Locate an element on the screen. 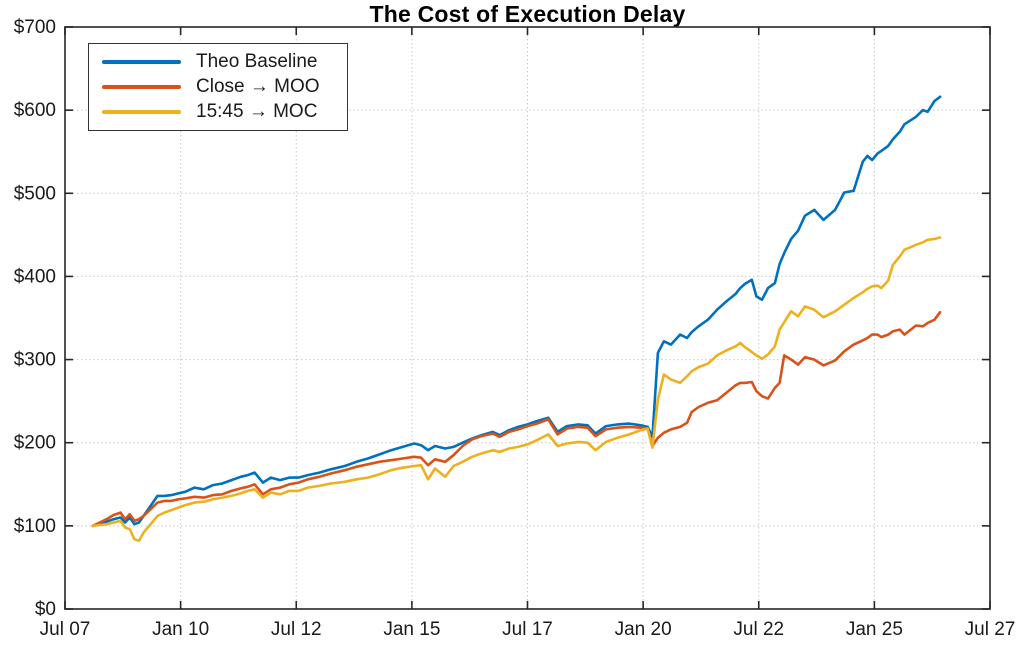 Image resolution: width=1024 pixels, height=645 pixels. x-tick-label: Jan 20 is located at coordinates (643, 629).